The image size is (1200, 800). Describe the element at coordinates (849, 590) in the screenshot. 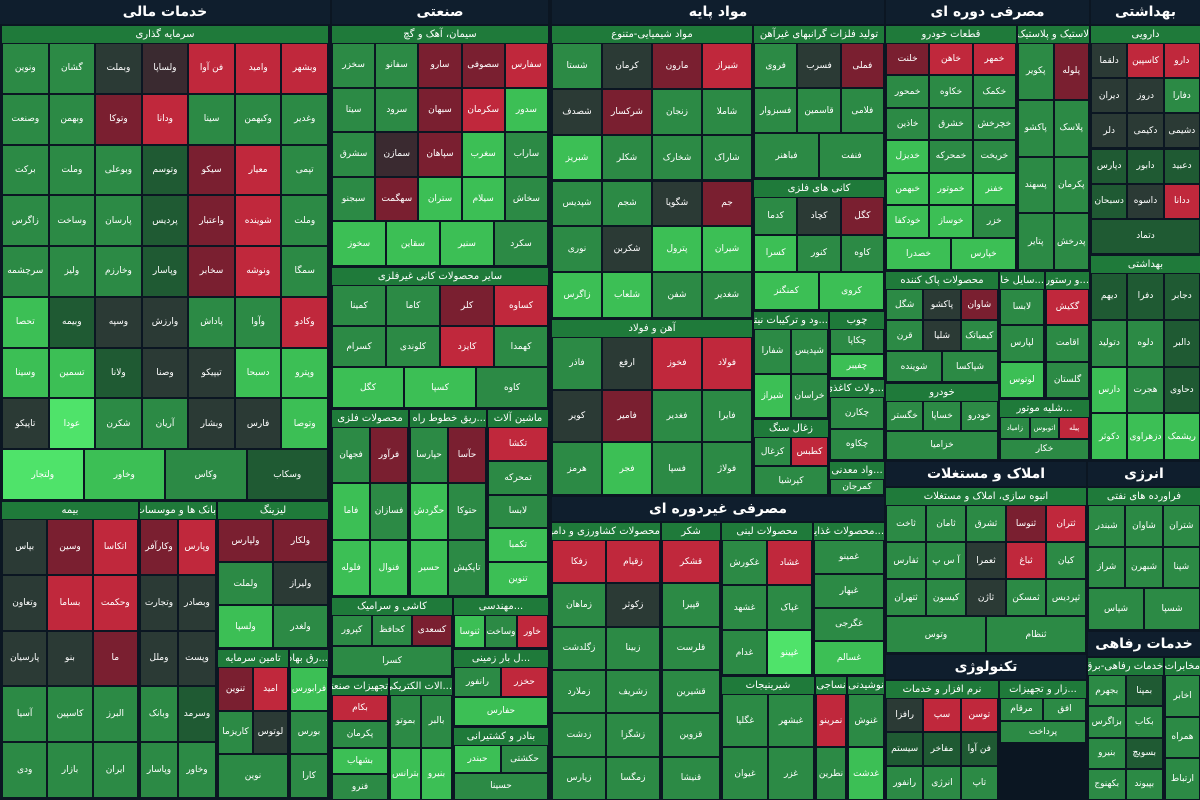

I see `tile: غبهار` at that location.